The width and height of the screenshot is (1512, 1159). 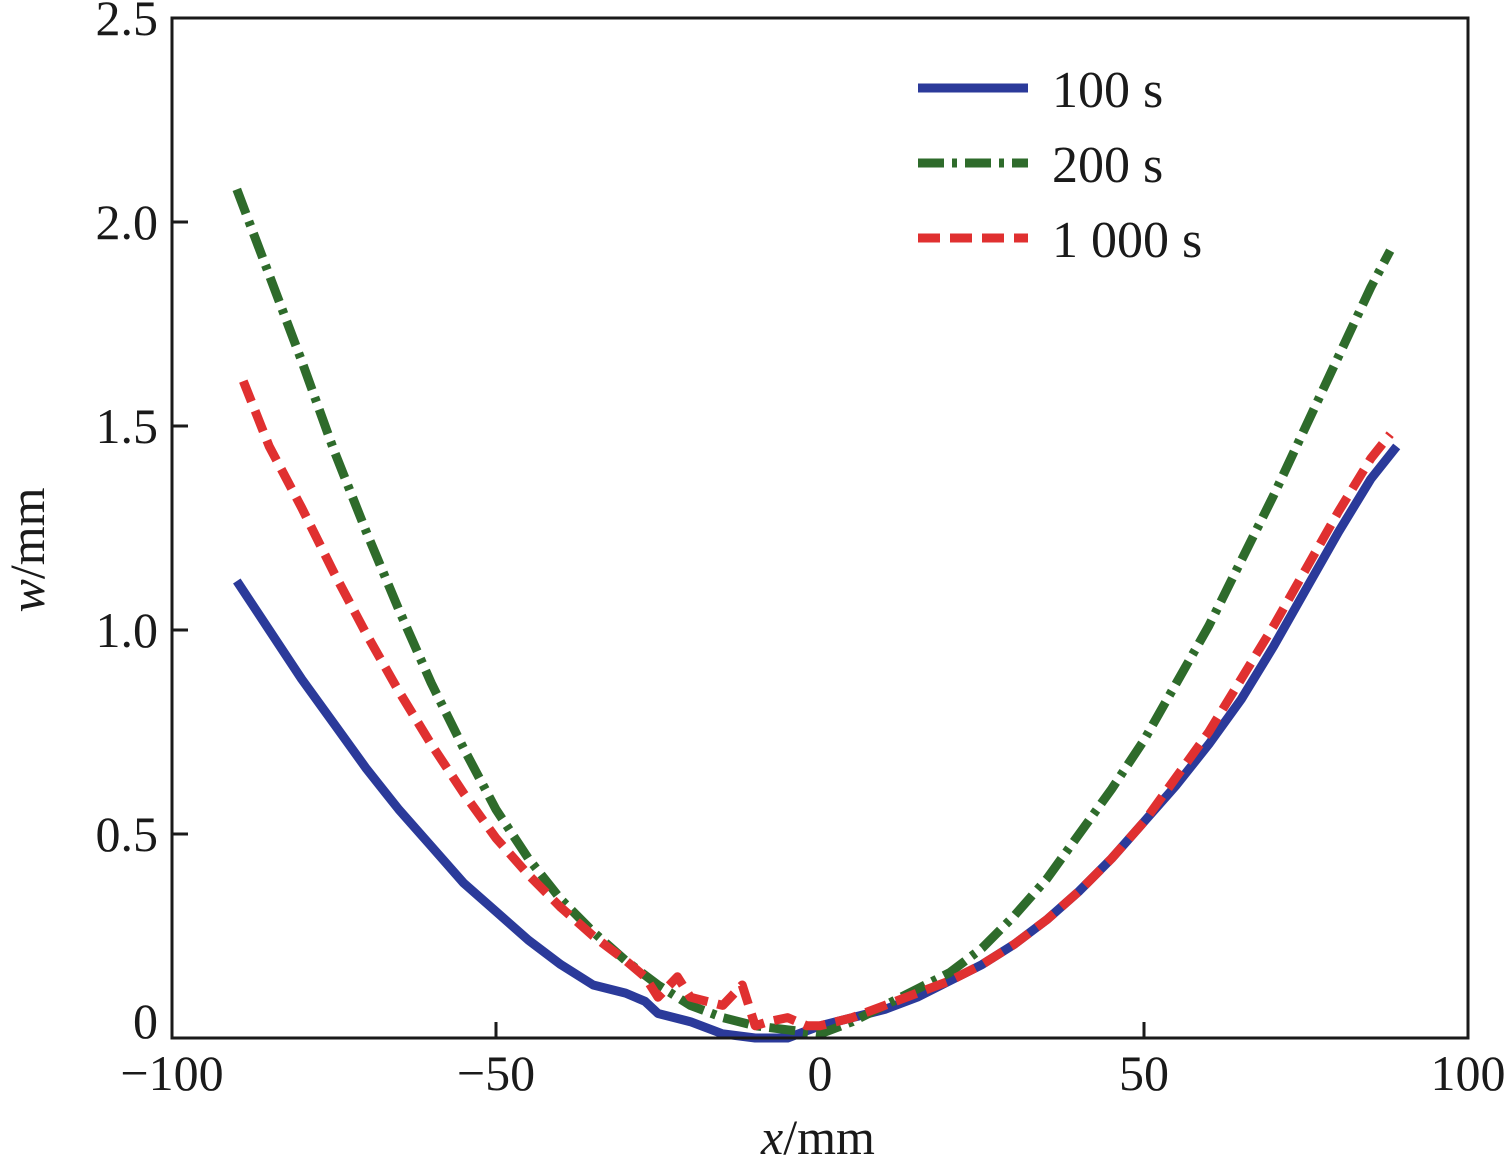 I want to click on y-tick-label: 2.0, so click(x=127, y=222).